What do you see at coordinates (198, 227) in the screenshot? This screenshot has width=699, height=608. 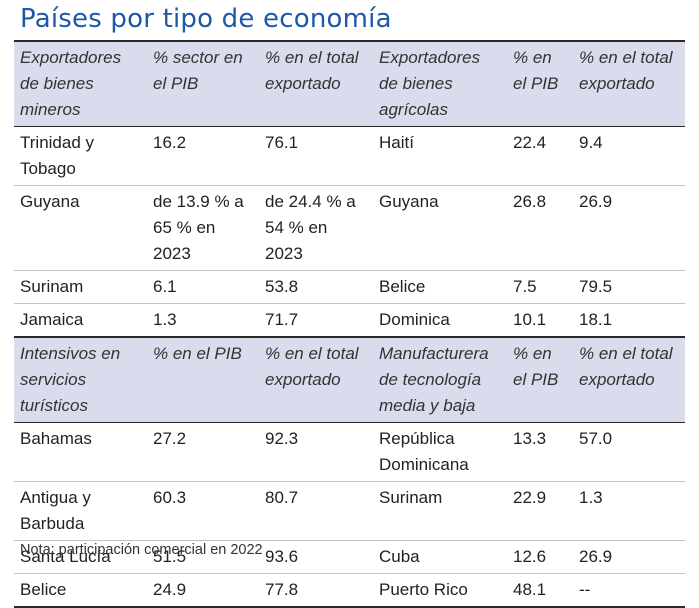 I see `table-cell: de 13.9 % a 65 % en 2023` at bounding box center [198, 227].